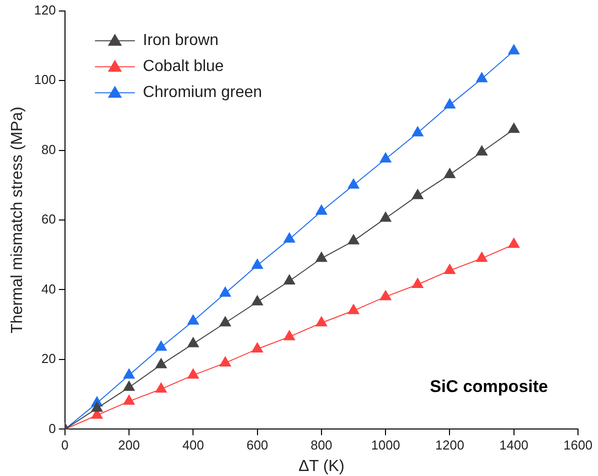 This screenshot has width=598, height=476. I want to click on legend-label: Cobalt blue, so click(183, 67).